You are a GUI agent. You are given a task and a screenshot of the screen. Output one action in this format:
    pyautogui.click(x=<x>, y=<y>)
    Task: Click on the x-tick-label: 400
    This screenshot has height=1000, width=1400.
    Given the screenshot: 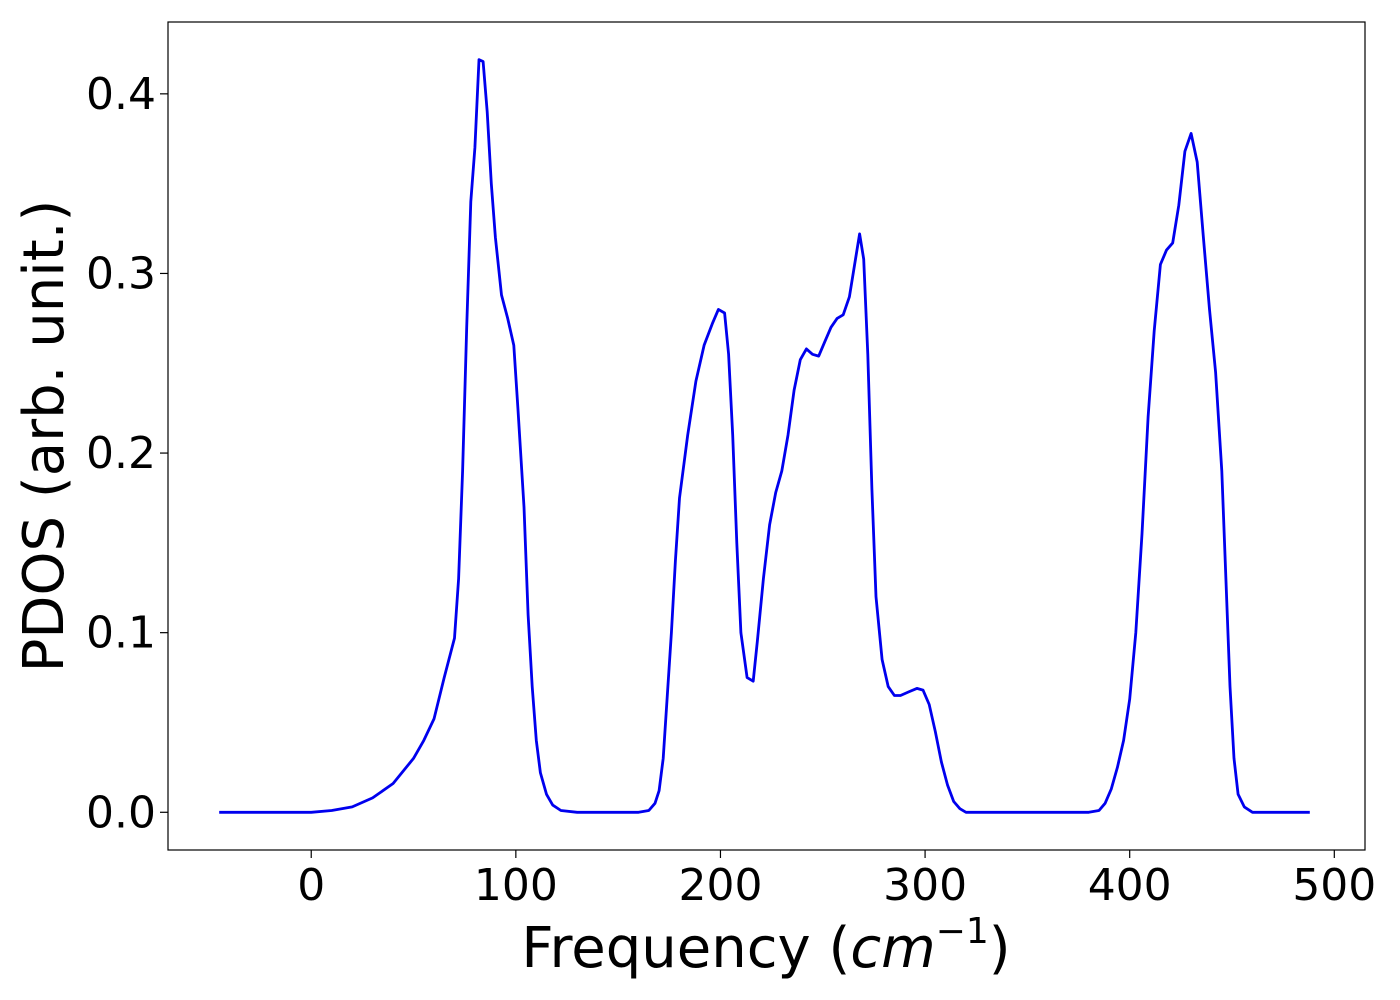 What is the action you would take?
    pyautogui.click(x=1130, y=885)
    